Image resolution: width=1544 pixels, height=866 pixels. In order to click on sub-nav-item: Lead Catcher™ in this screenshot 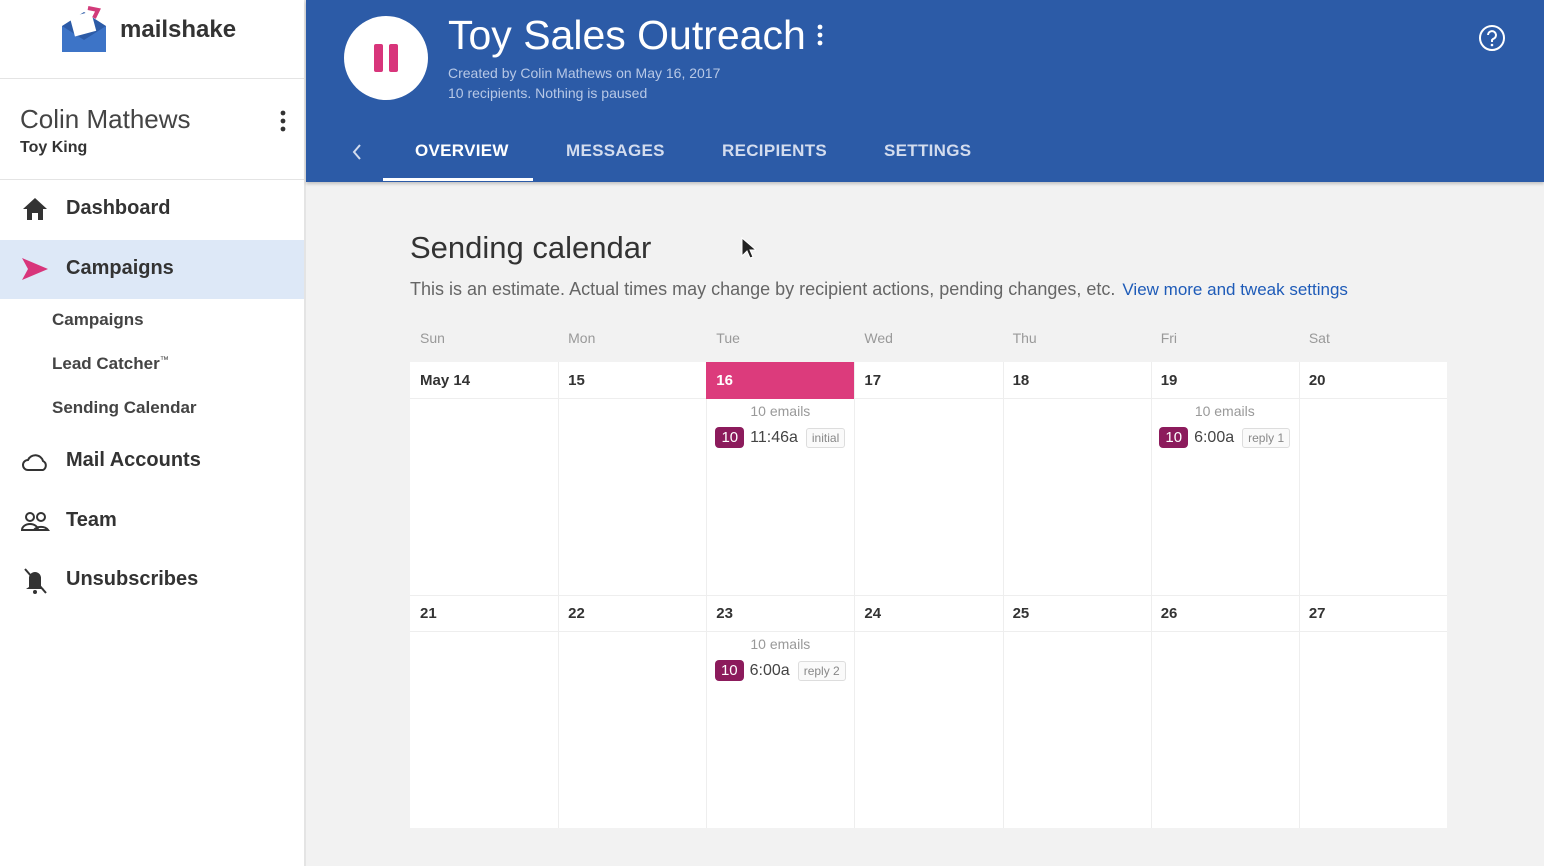, I will do `click(110, 364)`.